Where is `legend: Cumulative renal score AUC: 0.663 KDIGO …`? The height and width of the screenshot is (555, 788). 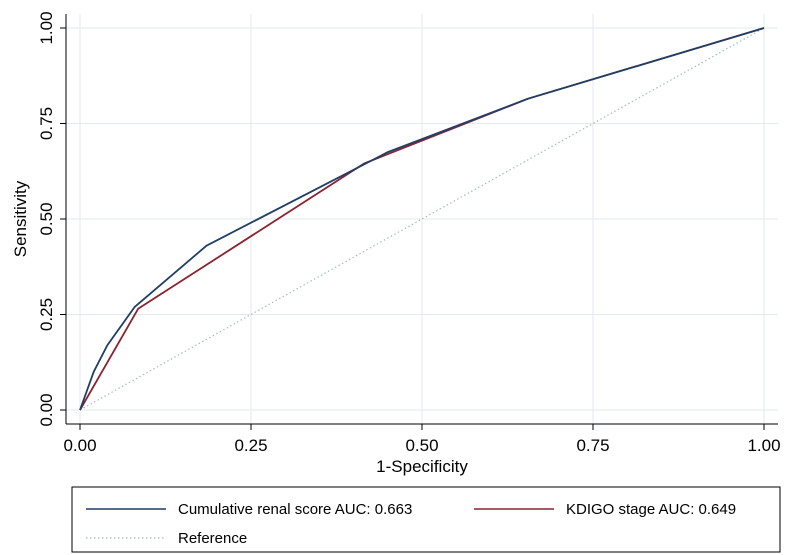 legend: Cumulative renal score AUC: 0.663 KDIGO … is located at coordinates (426, 519).